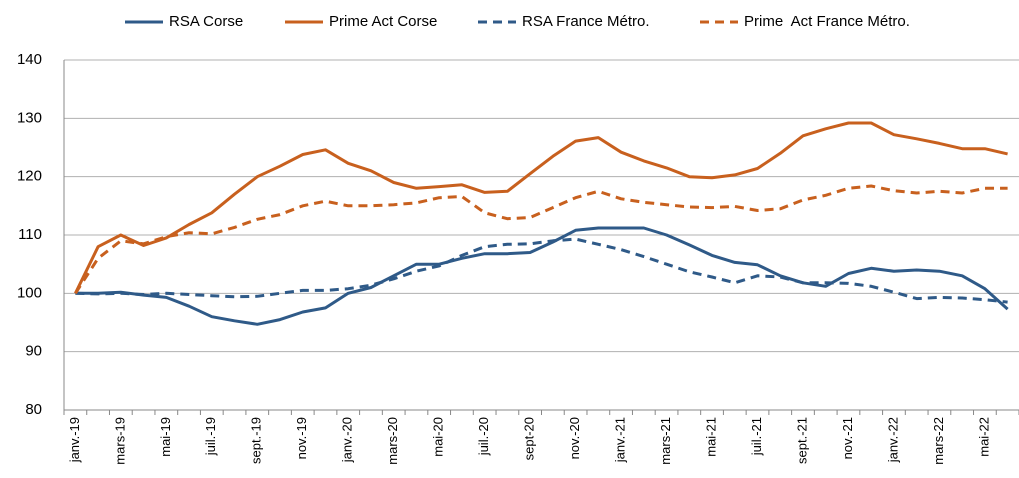 This screenshot has width=1019, height=478. Describe the element at coordinates (529, 438) in the screenshot. I see `x-tick-label: sept-20` at that location.